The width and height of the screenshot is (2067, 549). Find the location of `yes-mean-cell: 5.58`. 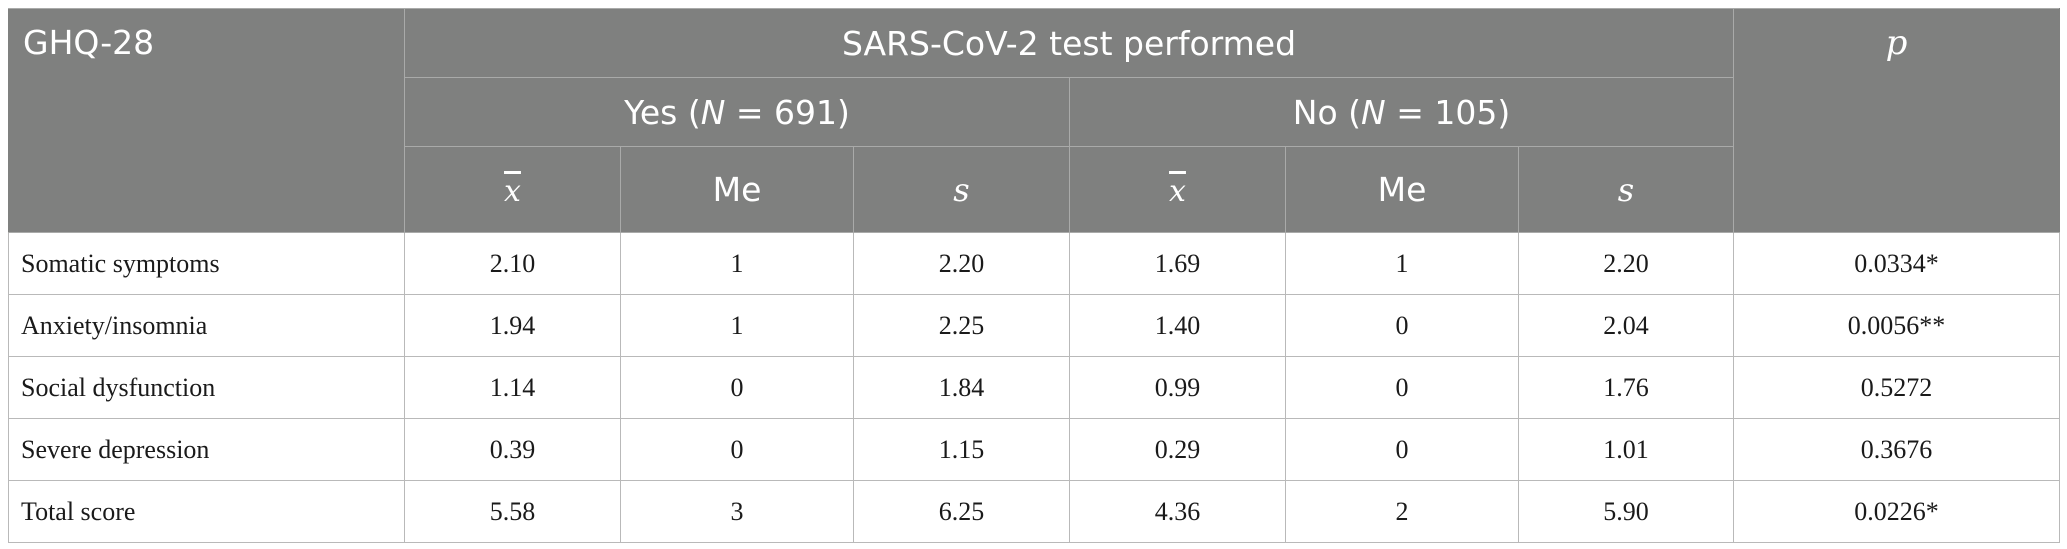

yes-mean-cell: 5.58 is located at coordinates (512, 511).